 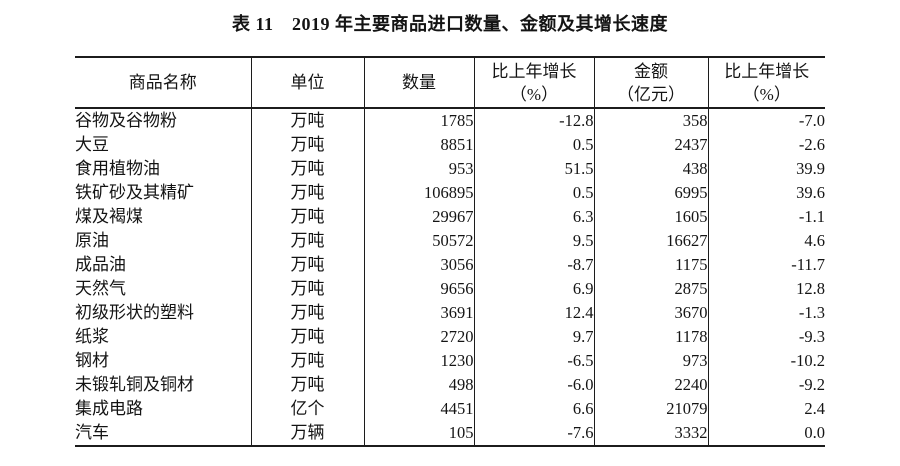 What do you see at coordinates (650, 145) in the screenshot?
I see `cell-amount: 2437` at bounding box center [650, 145].